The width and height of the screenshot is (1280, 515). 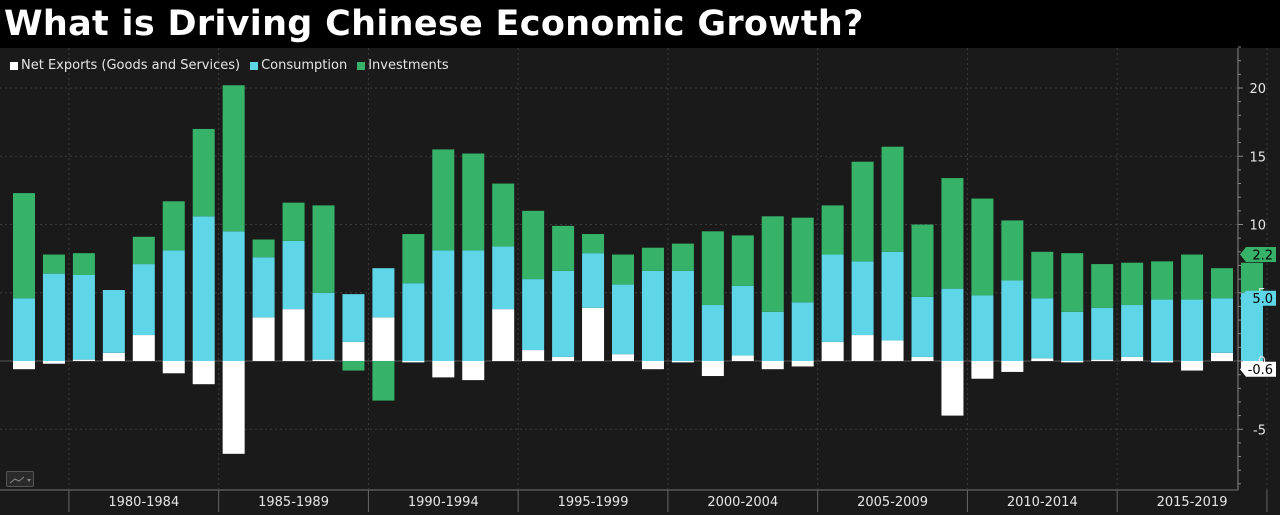 What do you see at coordinates (263, 339) in the screenshot?
I see `bar-net-exports-1986` at bounding box center [263, 339].